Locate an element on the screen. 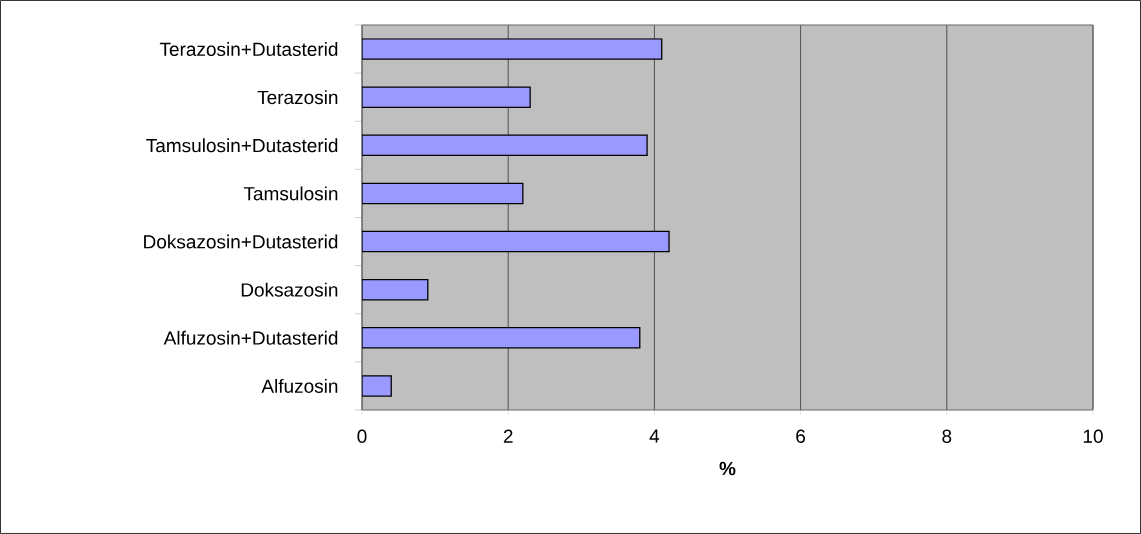 This screenshot has height=534, width=1141. y-tick-label: Alfuzosin is located at coordinates (299, 385).